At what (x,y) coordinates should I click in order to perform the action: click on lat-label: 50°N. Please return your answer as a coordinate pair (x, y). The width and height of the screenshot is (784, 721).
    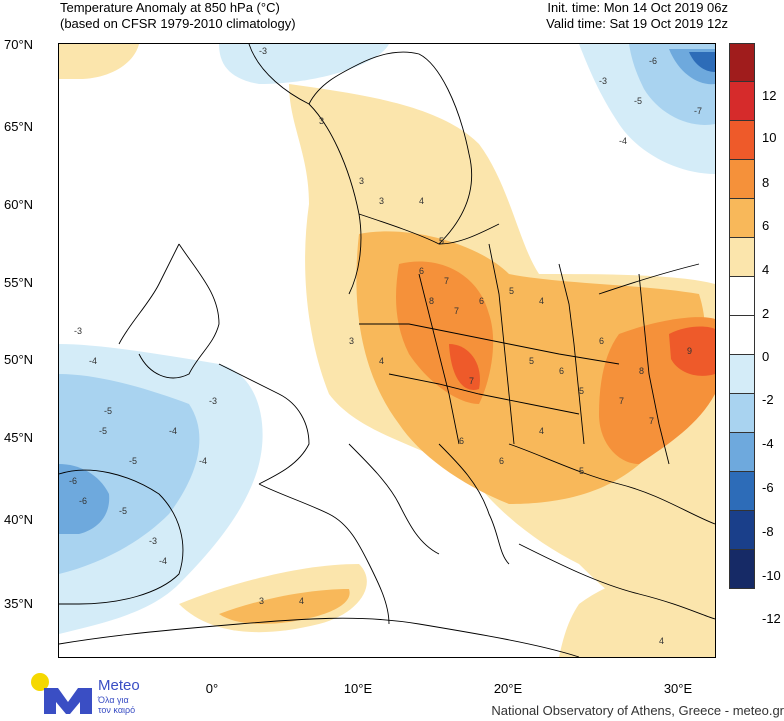
    Looking at the image, I should click on (19, 359).